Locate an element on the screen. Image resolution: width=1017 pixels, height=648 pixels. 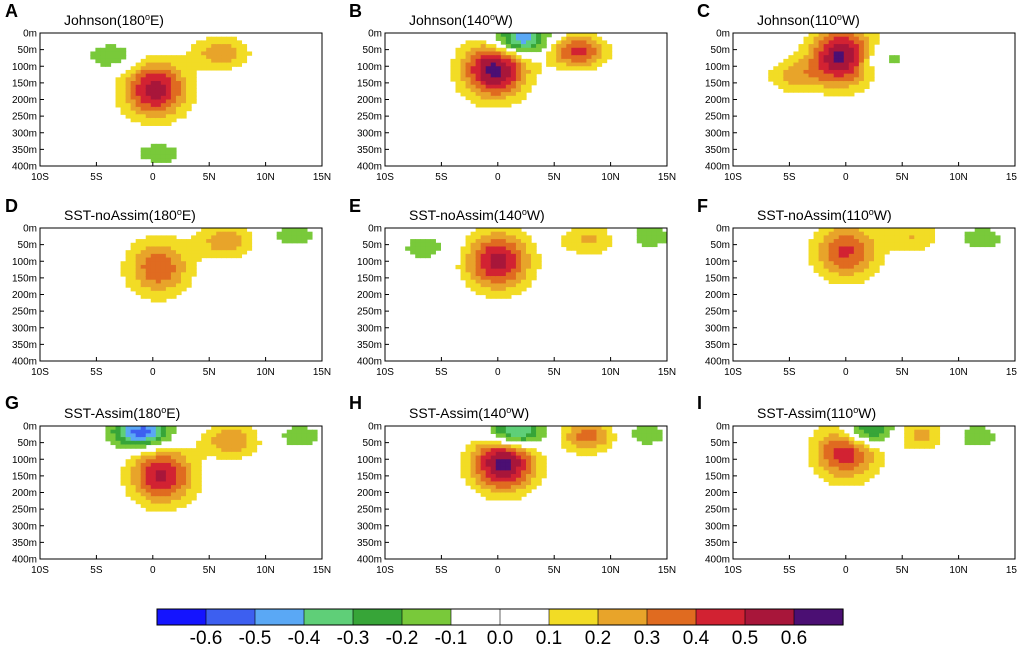
y-tick-label: 350m is located at coordinates (24, 543).